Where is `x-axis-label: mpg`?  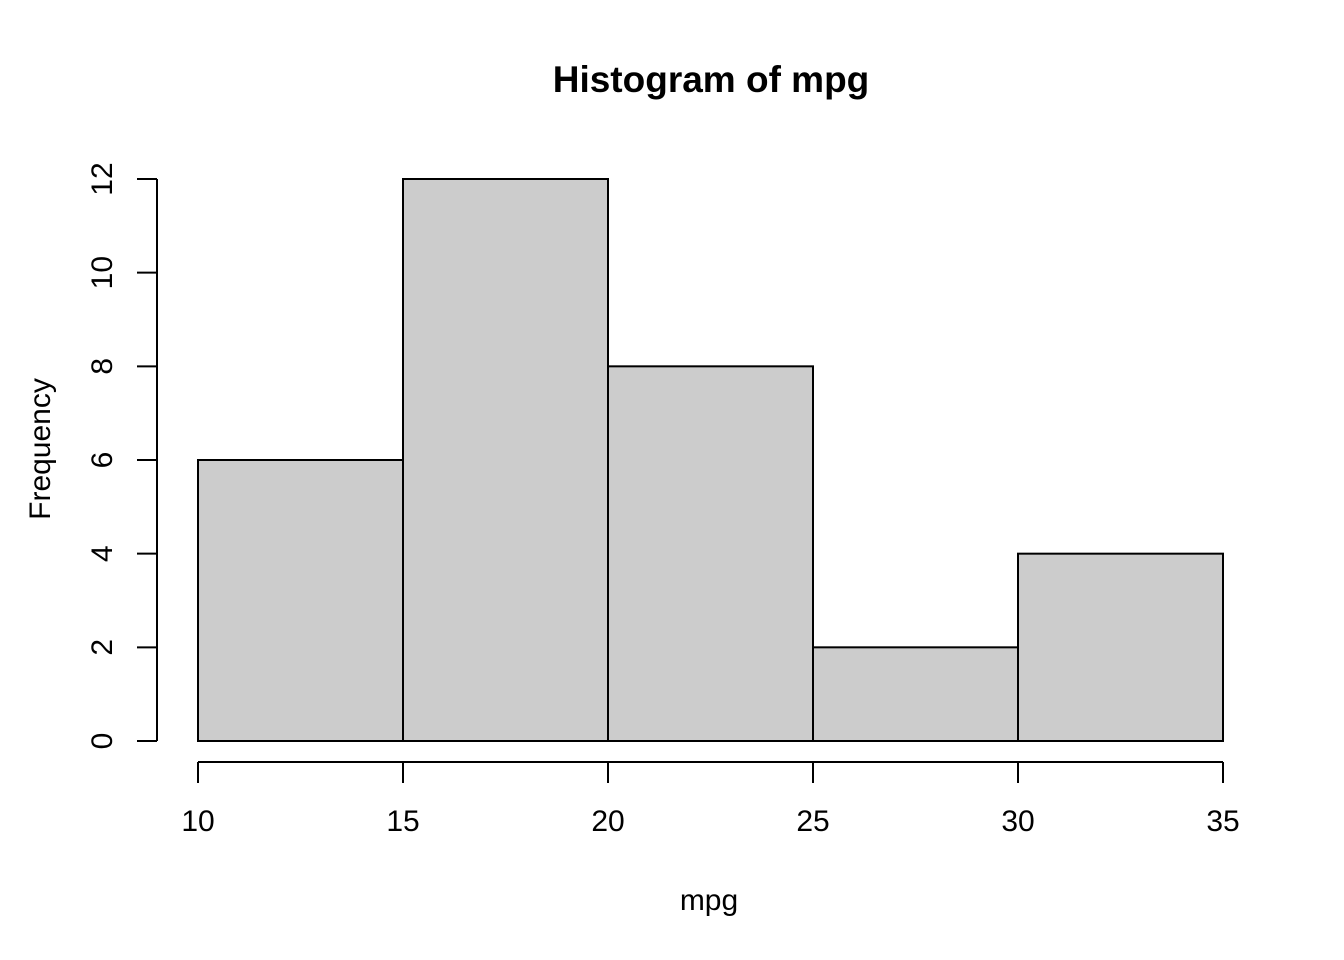
x-axis-label: mpg is located at coordinates (709, 900).